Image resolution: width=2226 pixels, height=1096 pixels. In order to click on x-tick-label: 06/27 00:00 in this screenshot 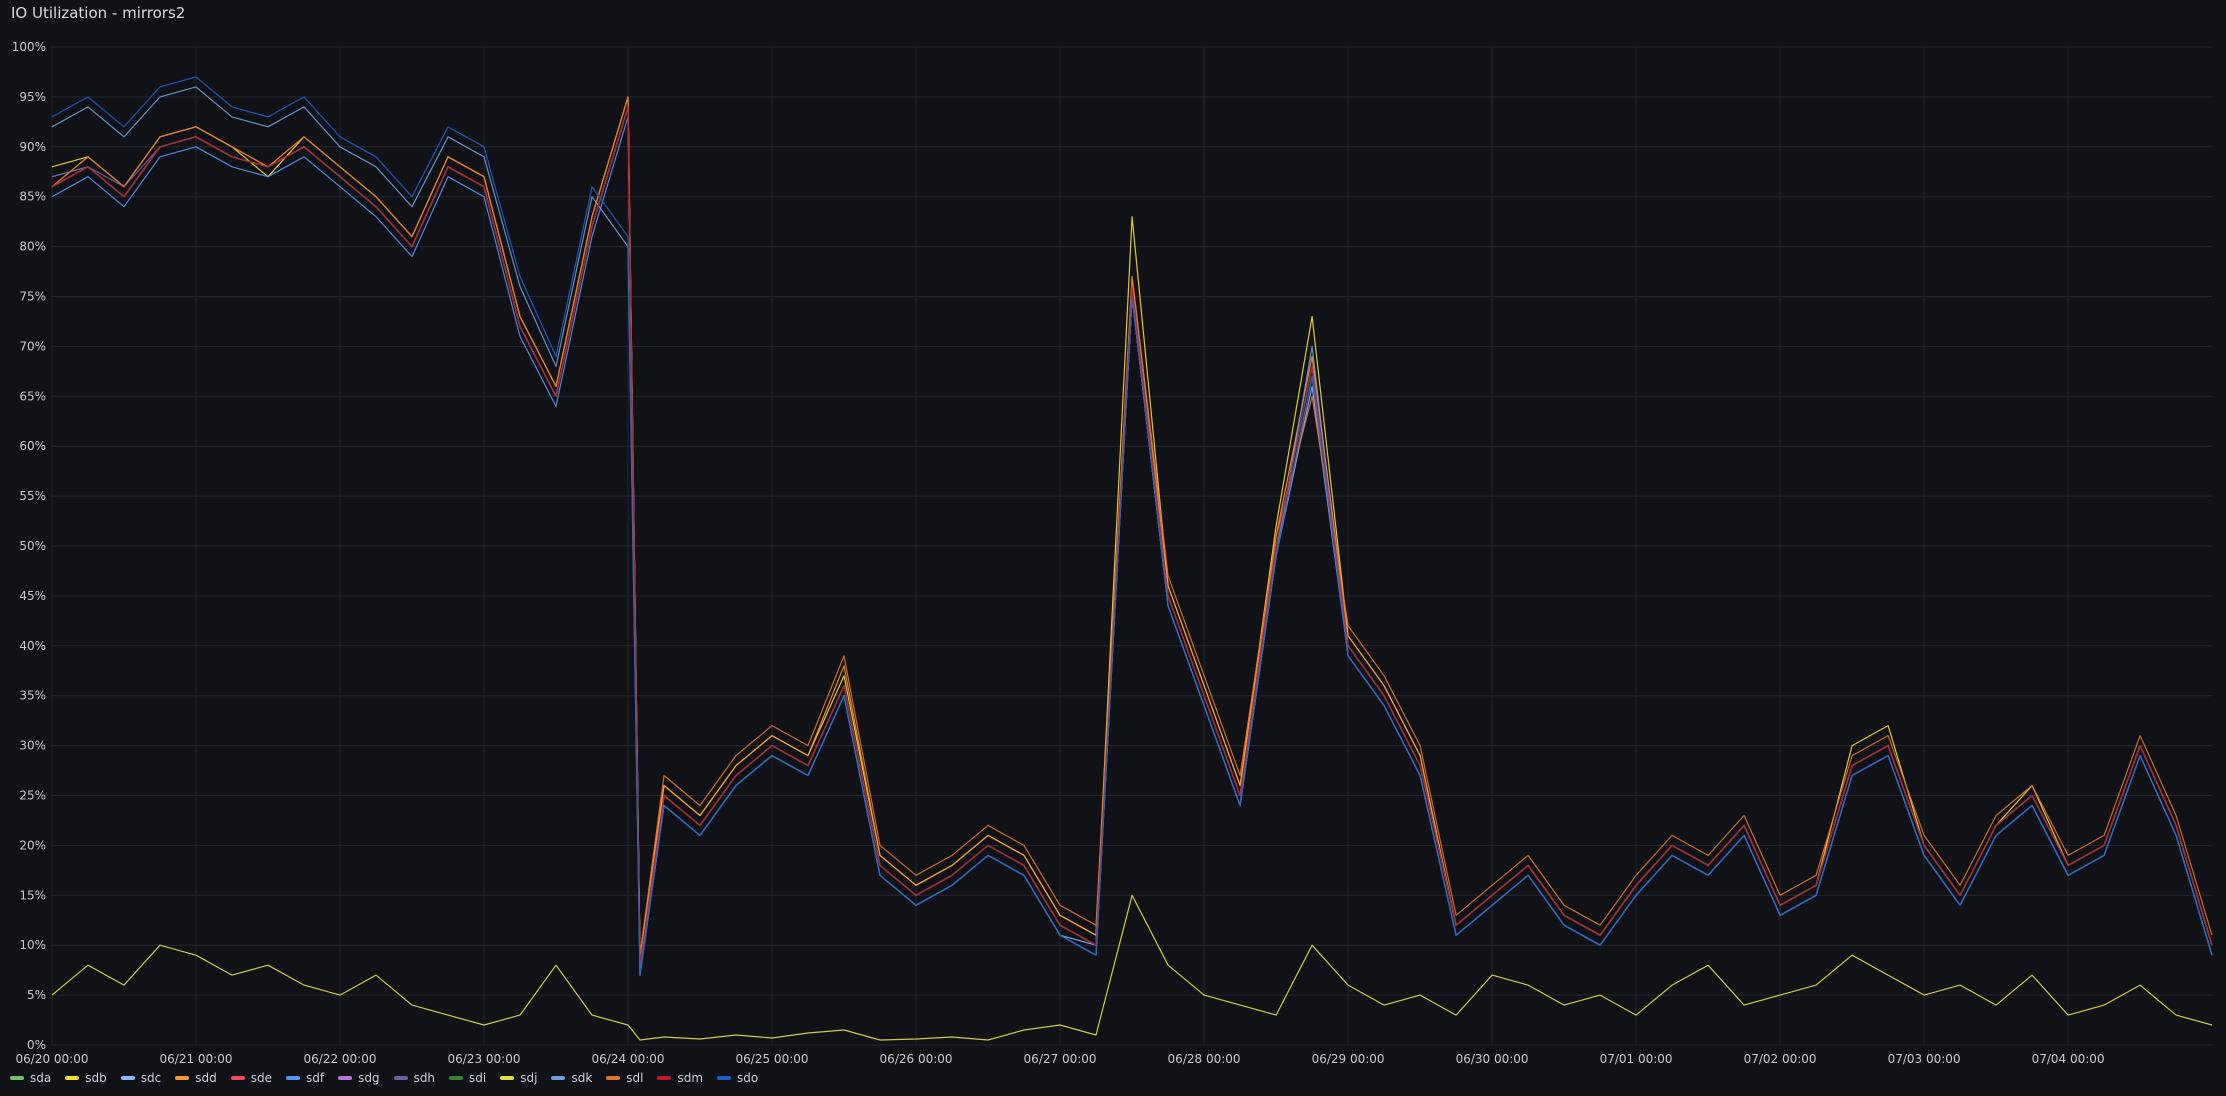, I will do `click(1060, 1059)`.